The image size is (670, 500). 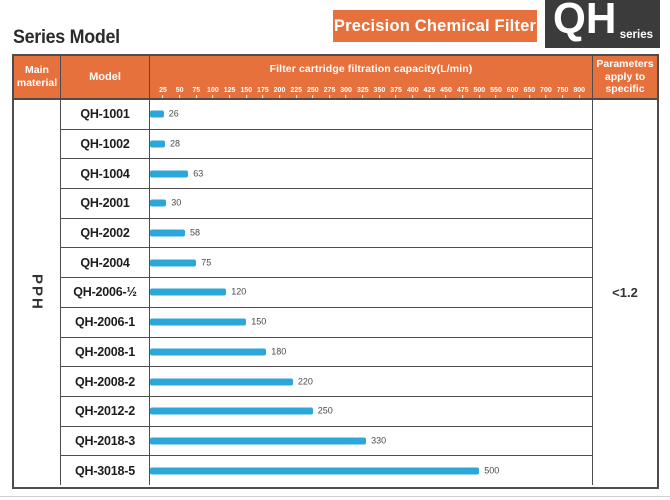 What do you see at coordinates (326, 470) in the screenshot?
I see `table-row: QH-3018-5 500` at bounding box center [326, 470].